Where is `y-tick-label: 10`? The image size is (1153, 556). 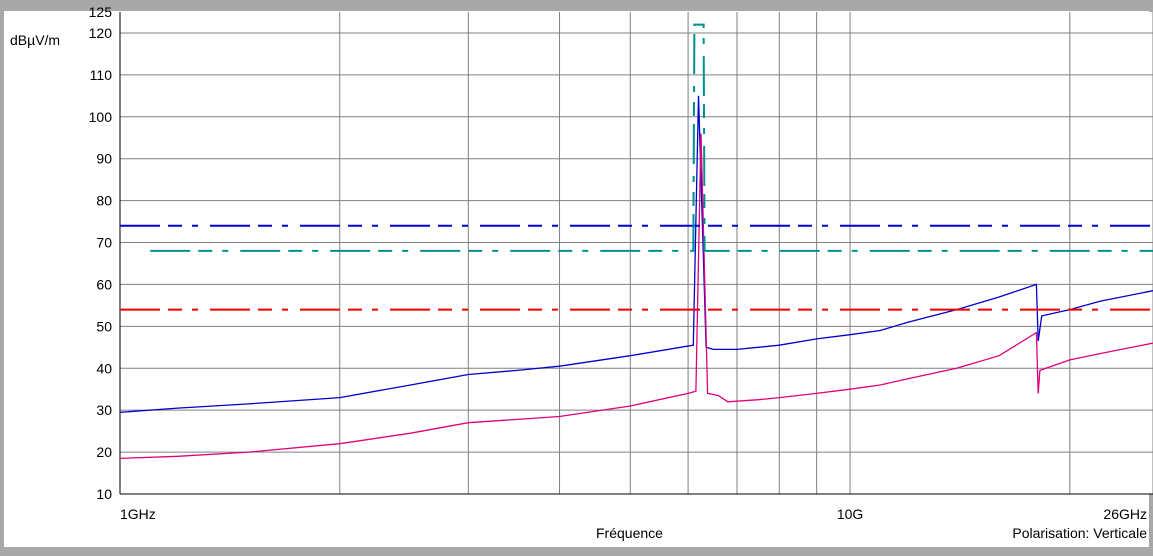
y-tick-label: 10 is located at coordinates (104, 494).